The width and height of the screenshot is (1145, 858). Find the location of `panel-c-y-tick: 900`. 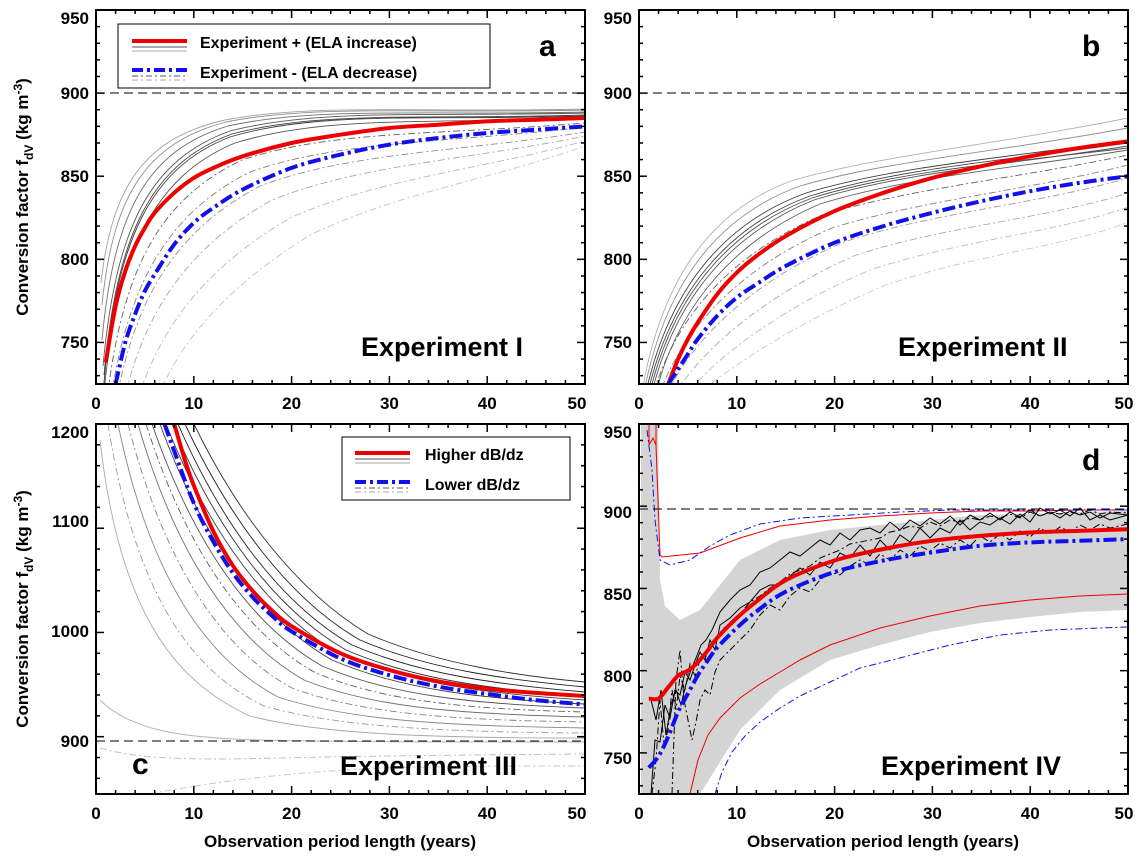

panel-c-y-tick: 900 is located at coordinates (75, 741).